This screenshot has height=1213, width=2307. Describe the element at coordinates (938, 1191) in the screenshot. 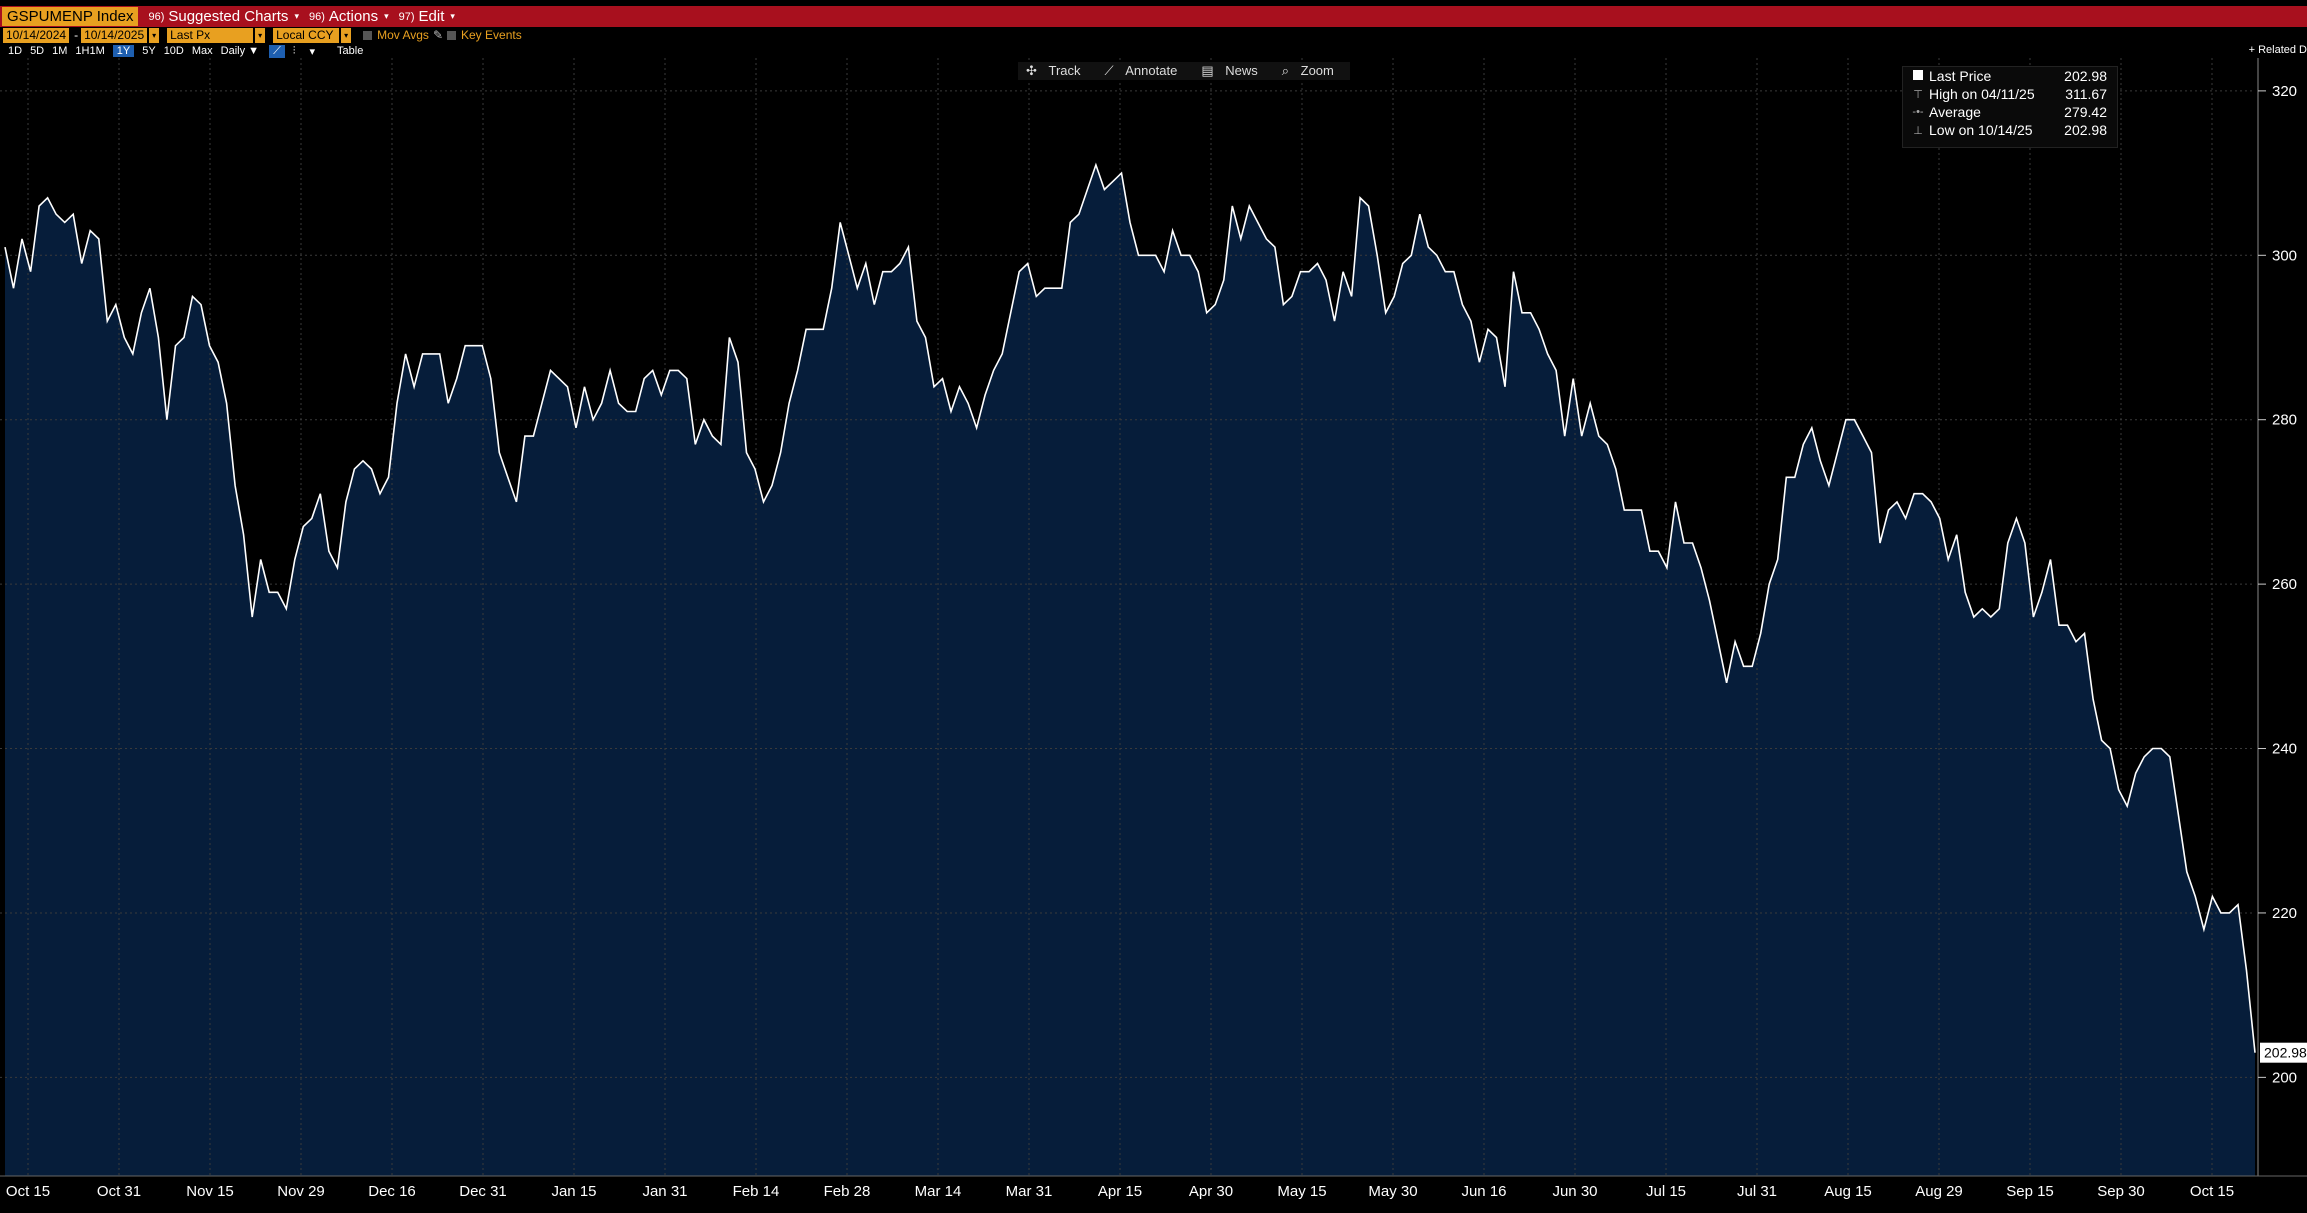

I see `x-tick-label: Mar 14` at that location.